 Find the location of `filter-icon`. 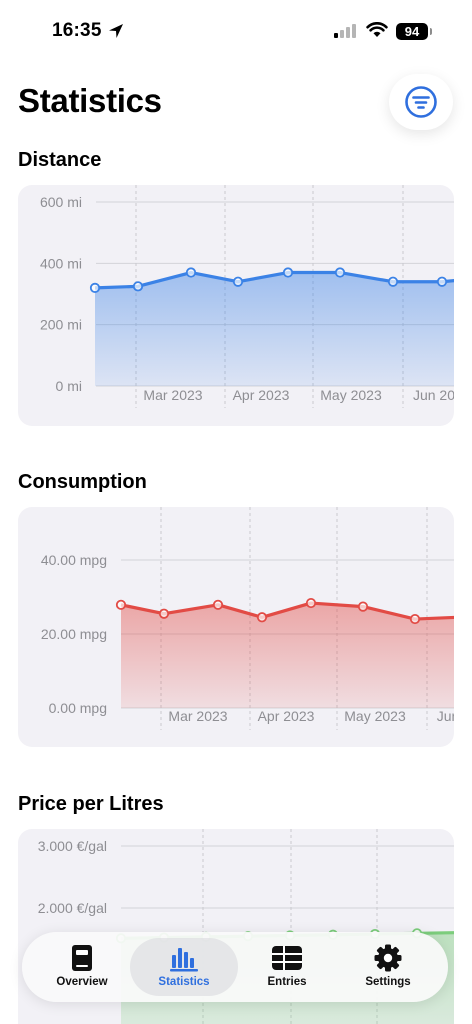

filter-icon is located at coordinates (421, 102).